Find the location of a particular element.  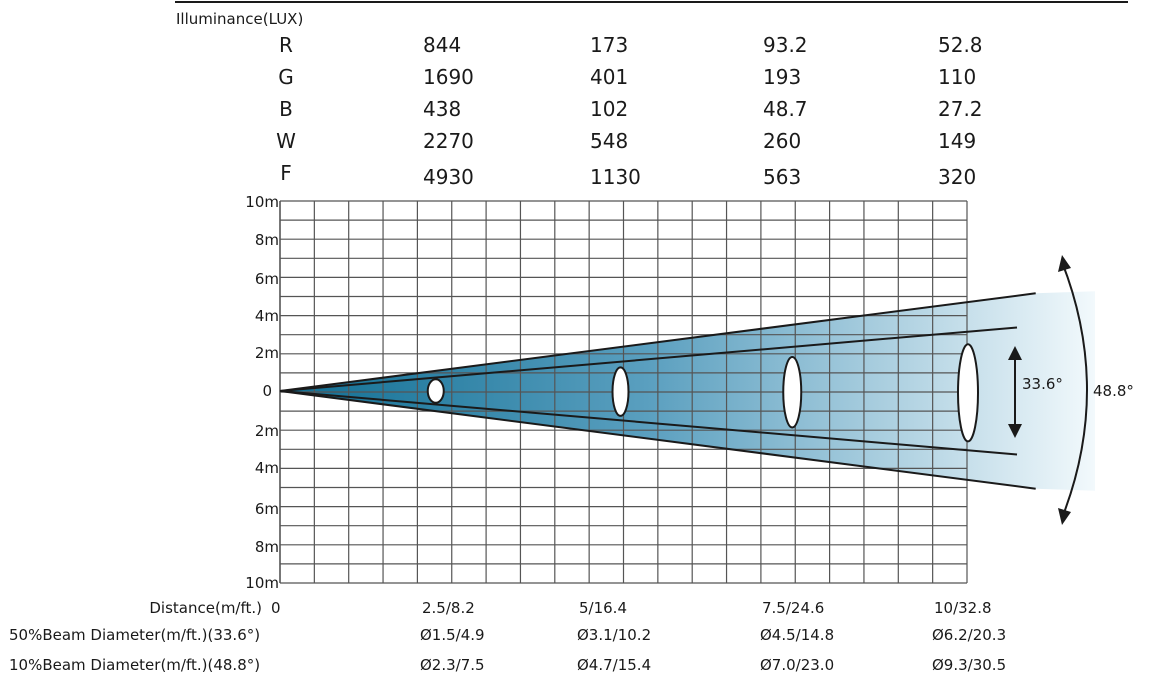

angle-10-arrow-arc is located at coordinates (1074, 390).